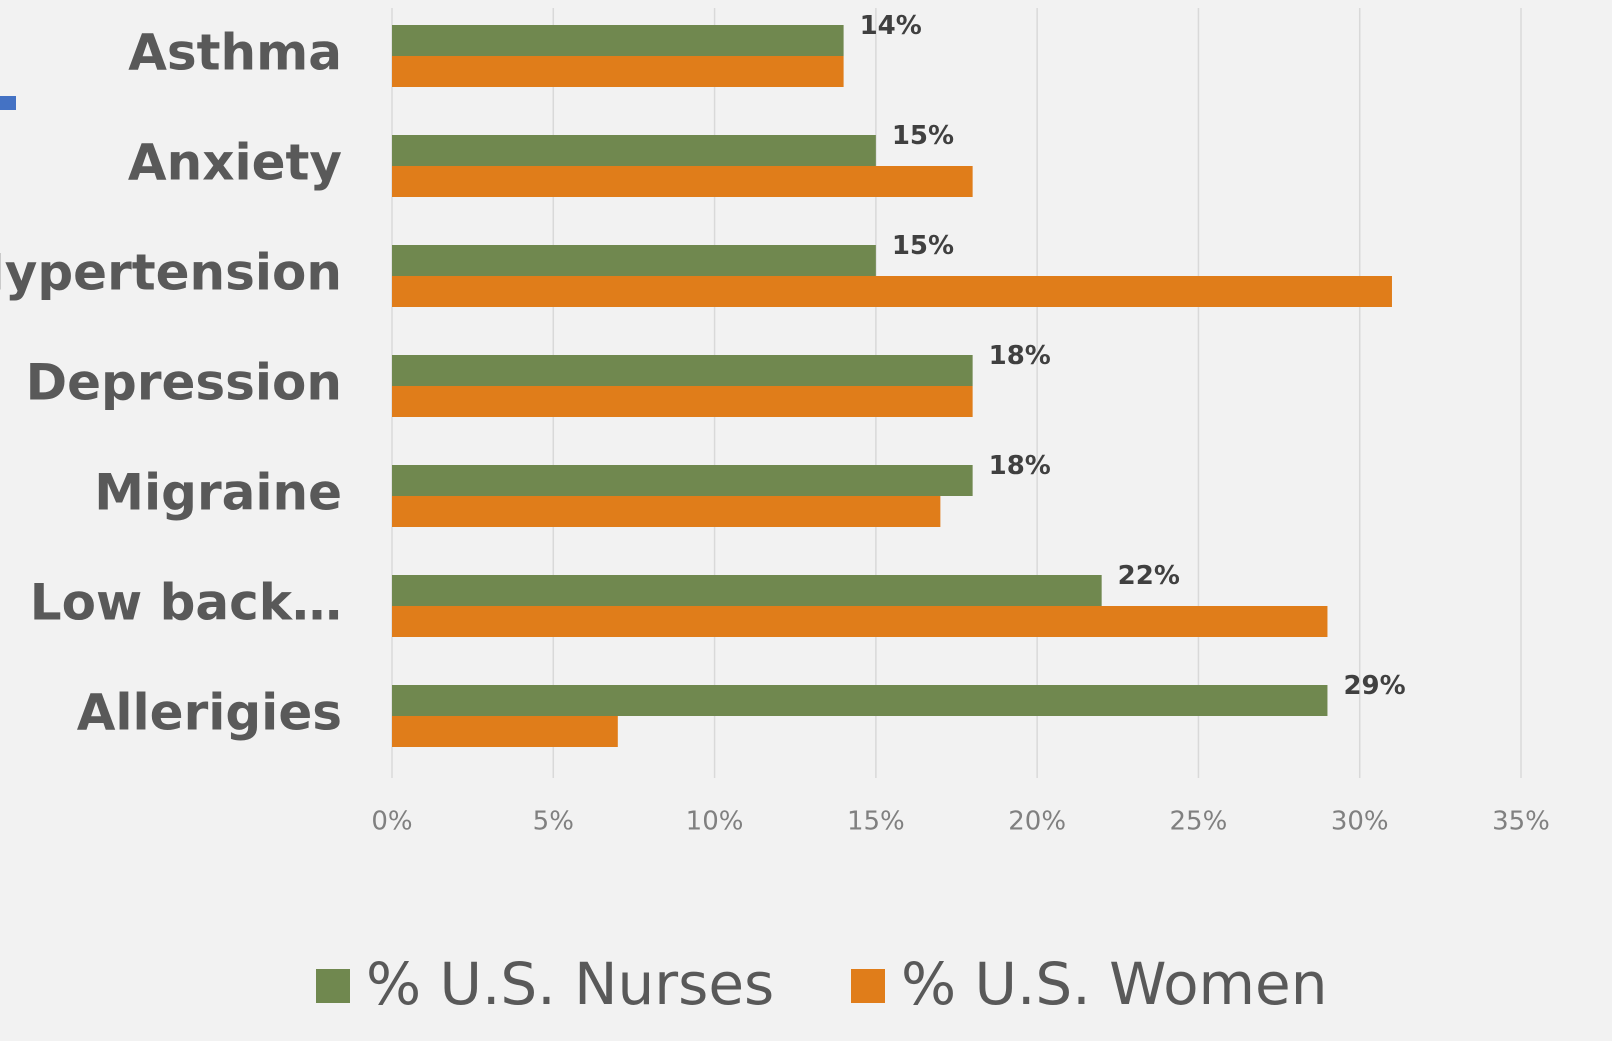  What do you see at coordinates (1037, 822) in the screenshot?
I see `x-tick-label: 20%` at bounding box center [1037, 822].